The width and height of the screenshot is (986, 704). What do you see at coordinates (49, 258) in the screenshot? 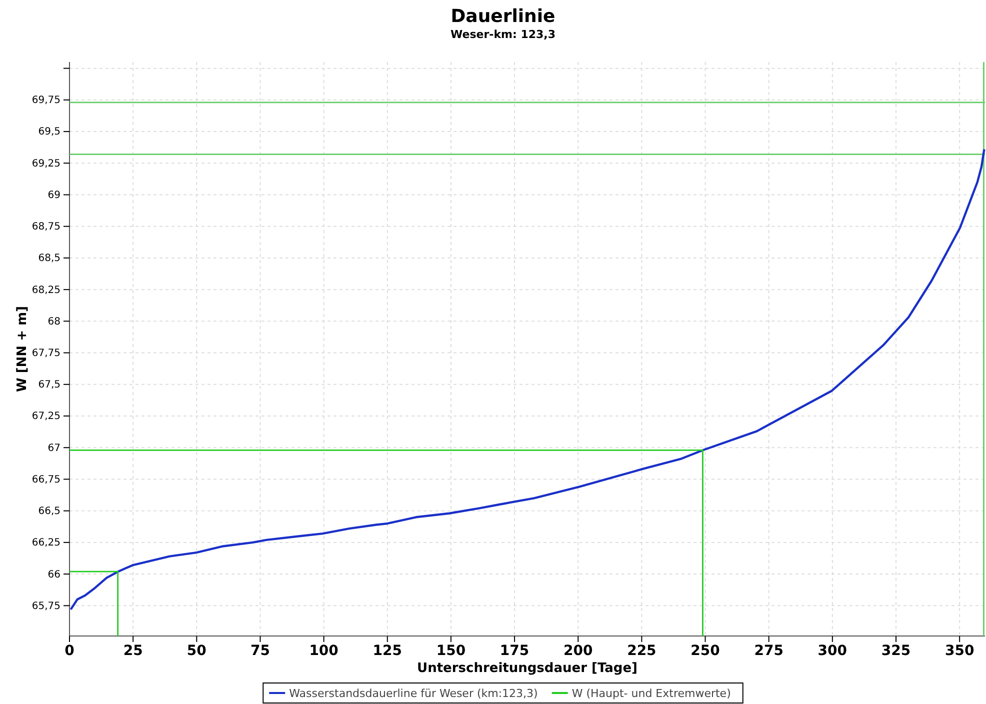
I see `y-tick-label: 68,5` at bounding box center [49, 258].